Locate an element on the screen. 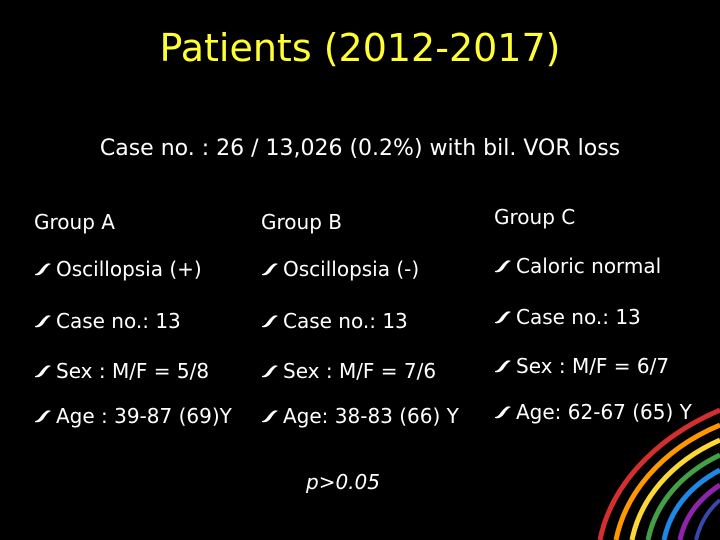 This screenshot has height=540, width=720. group-b-item: Sex : M/F = 7/6 is located at coordinates (348, 371).